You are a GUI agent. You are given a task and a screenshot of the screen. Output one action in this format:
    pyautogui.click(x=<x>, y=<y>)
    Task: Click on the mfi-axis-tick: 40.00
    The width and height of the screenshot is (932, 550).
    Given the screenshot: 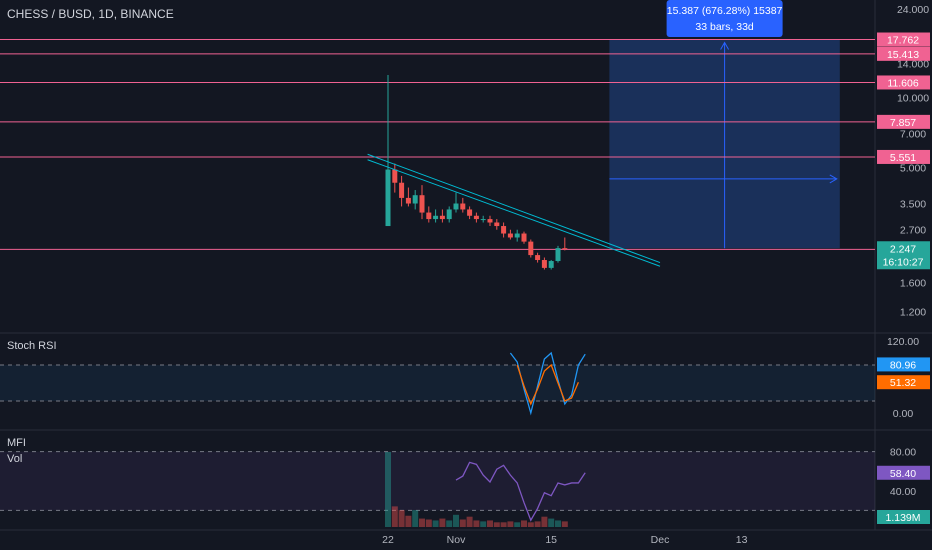 What is the action you would take?
    pyautogui.click(x=903, y=492)
    